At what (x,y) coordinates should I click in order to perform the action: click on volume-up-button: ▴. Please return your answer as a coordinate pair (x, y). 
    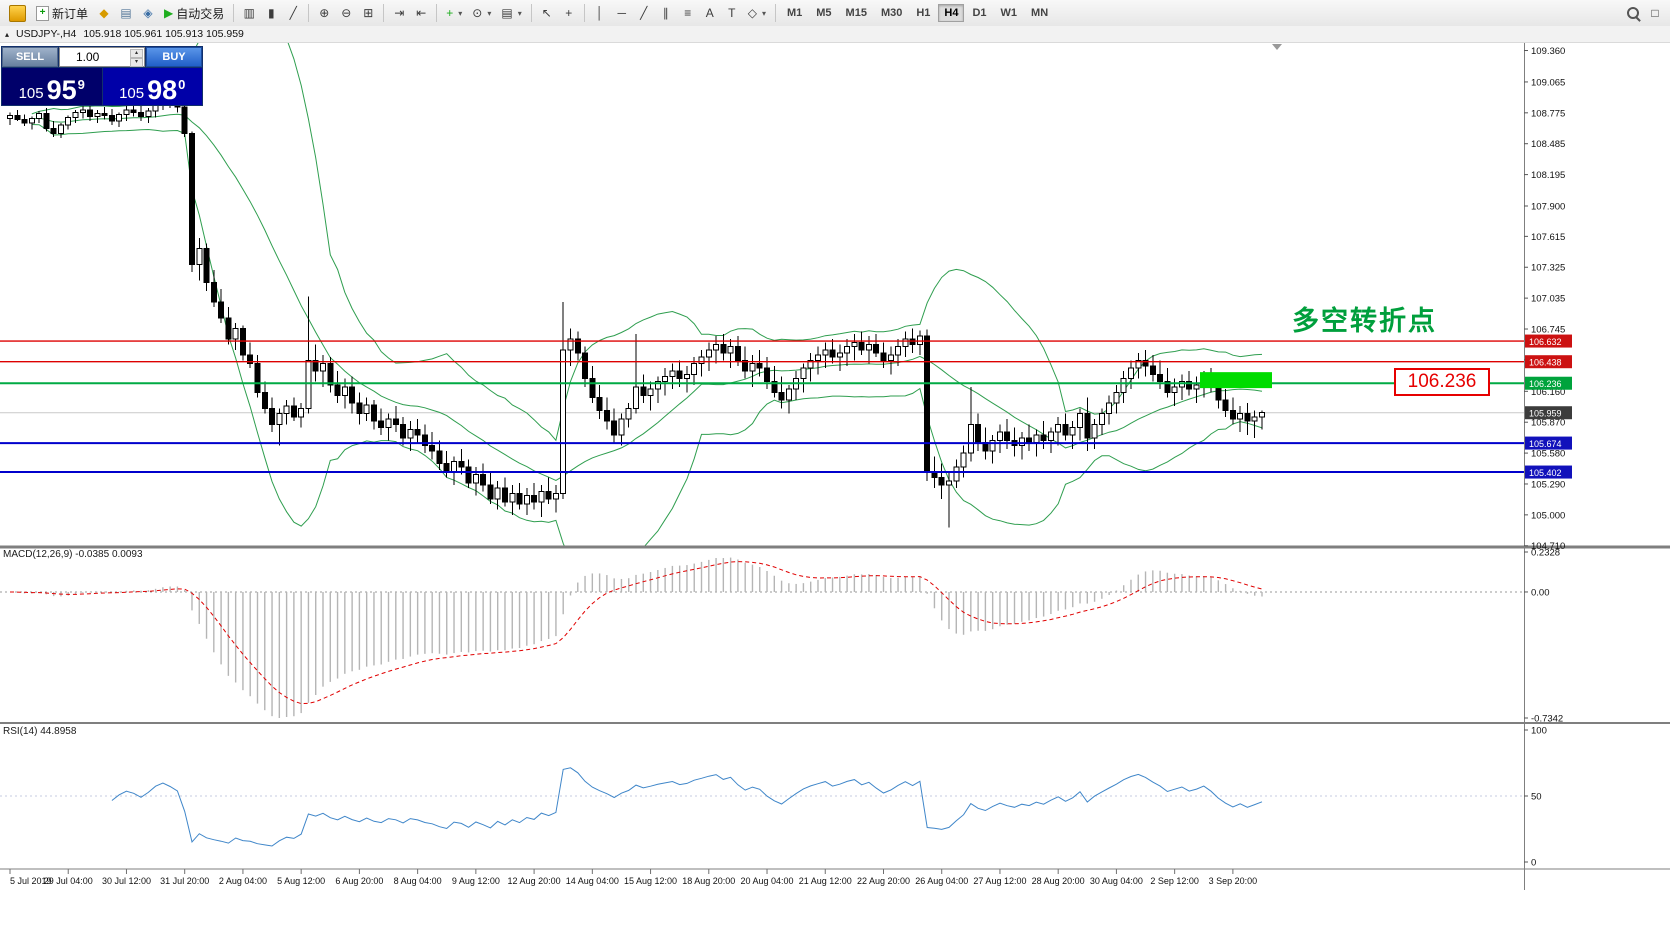
    Looking at the image, I should click on (136, 53).